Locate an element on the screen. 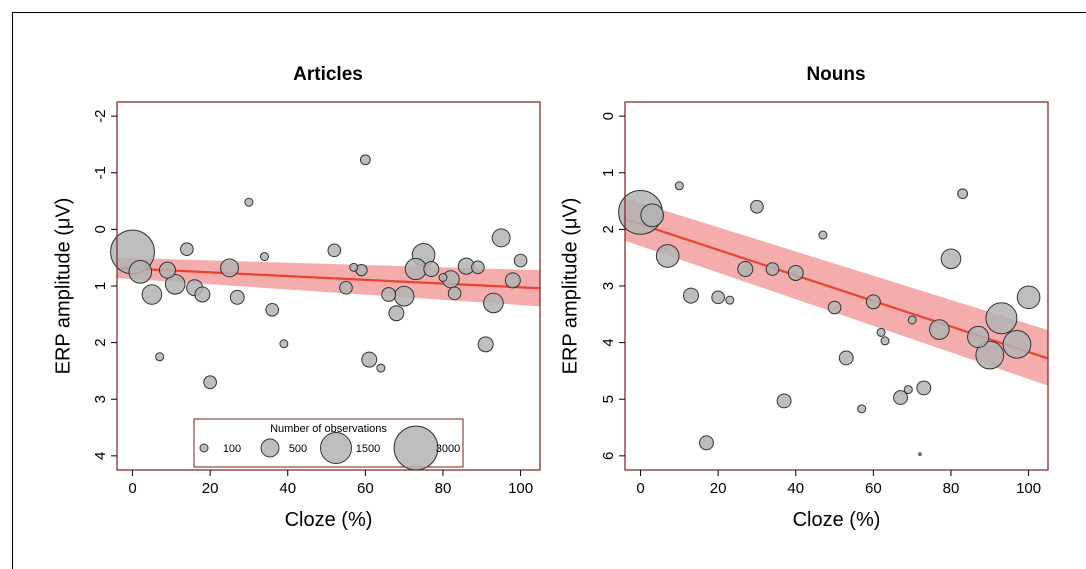 Image resolution: width=1086 pixels, height=569 pixels. legend-label: 1500 is located at coordinates (368, 449).